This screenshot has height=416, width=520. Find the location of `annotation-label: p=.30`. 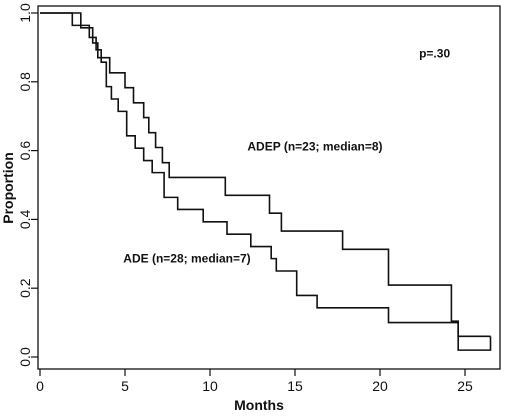

annotation-label: p=.30 is located at coordinates (434, 54).